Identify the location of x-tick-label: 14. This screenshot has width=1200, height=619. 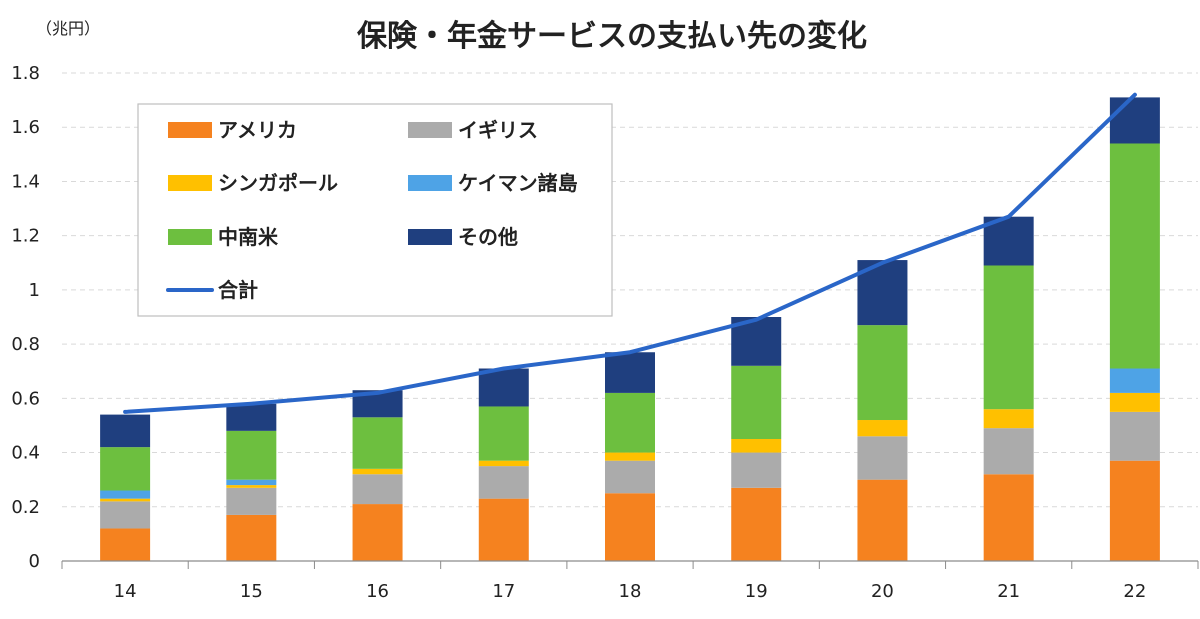
(125, 591).